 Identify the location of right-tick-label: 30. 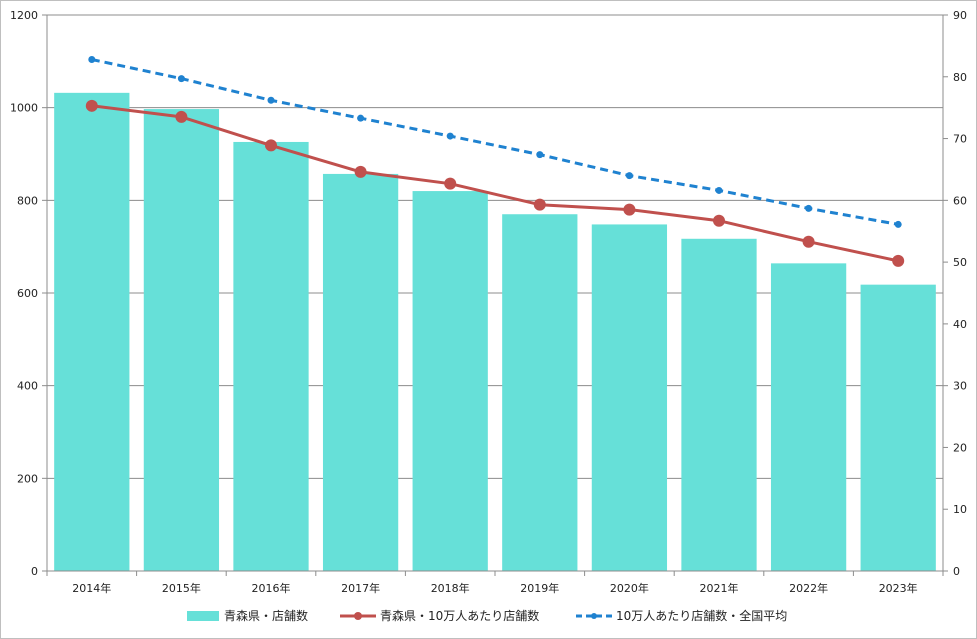
(960, 386).